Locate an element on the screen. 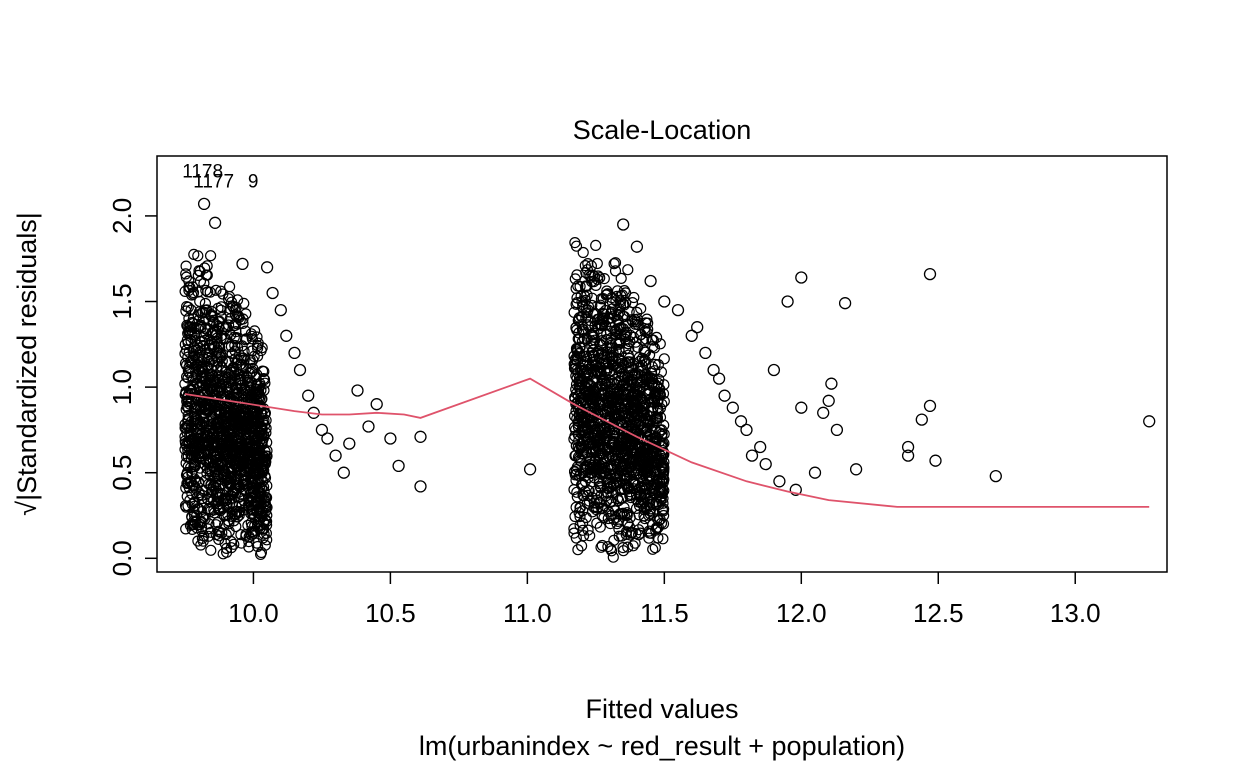 The width and height of the screenshot is (1248, 768). point-label: 9 is located at coordinates (253, 182).